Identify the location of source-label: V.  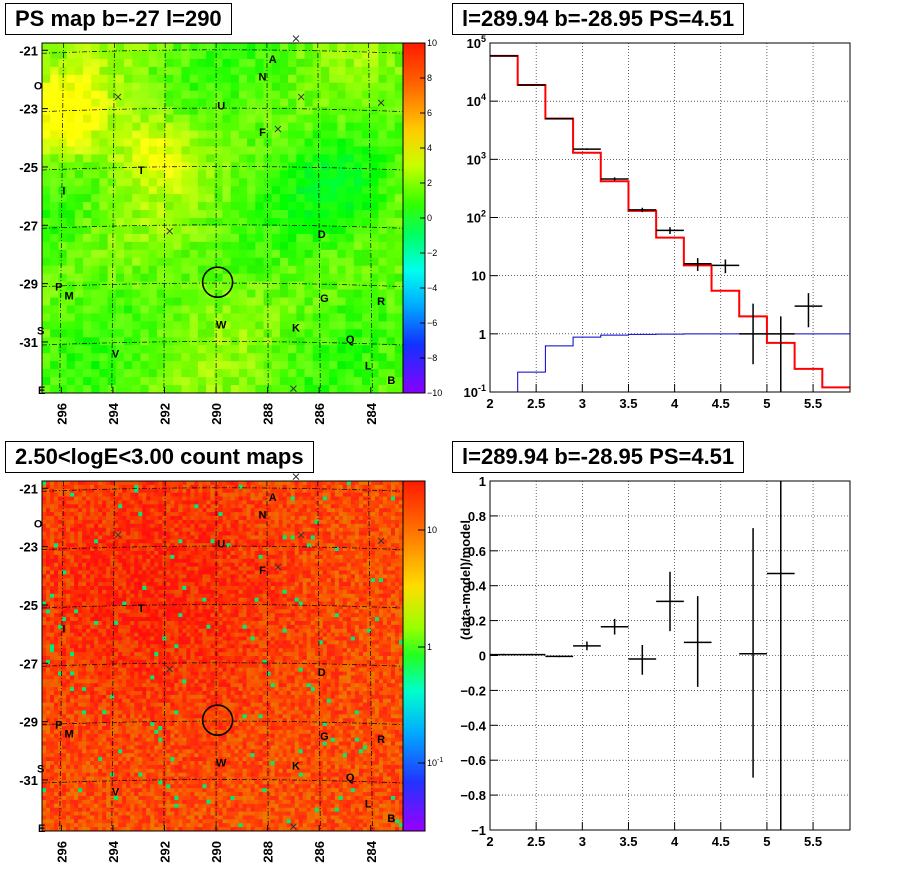
(116, 793).